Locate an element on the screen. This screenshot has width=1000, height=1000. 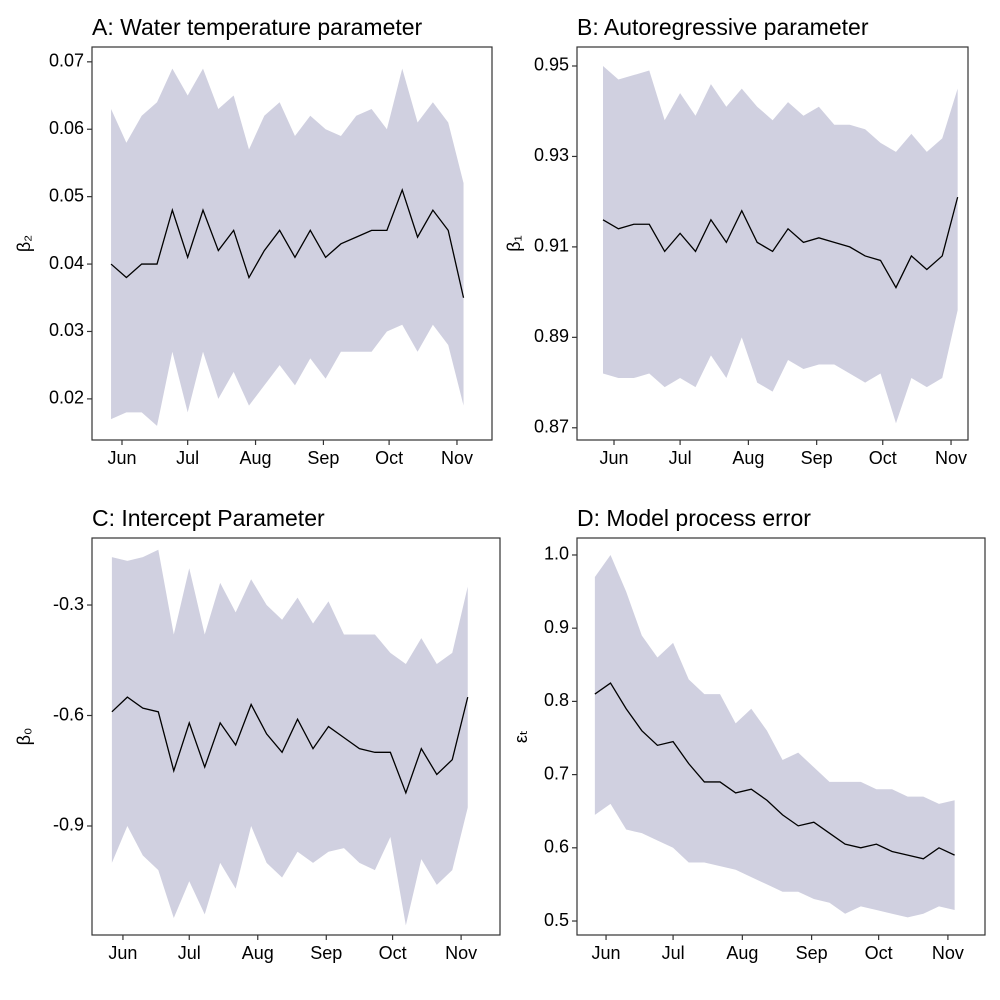
y-tick-label: 0.06 is located at coordinates (66, 128).